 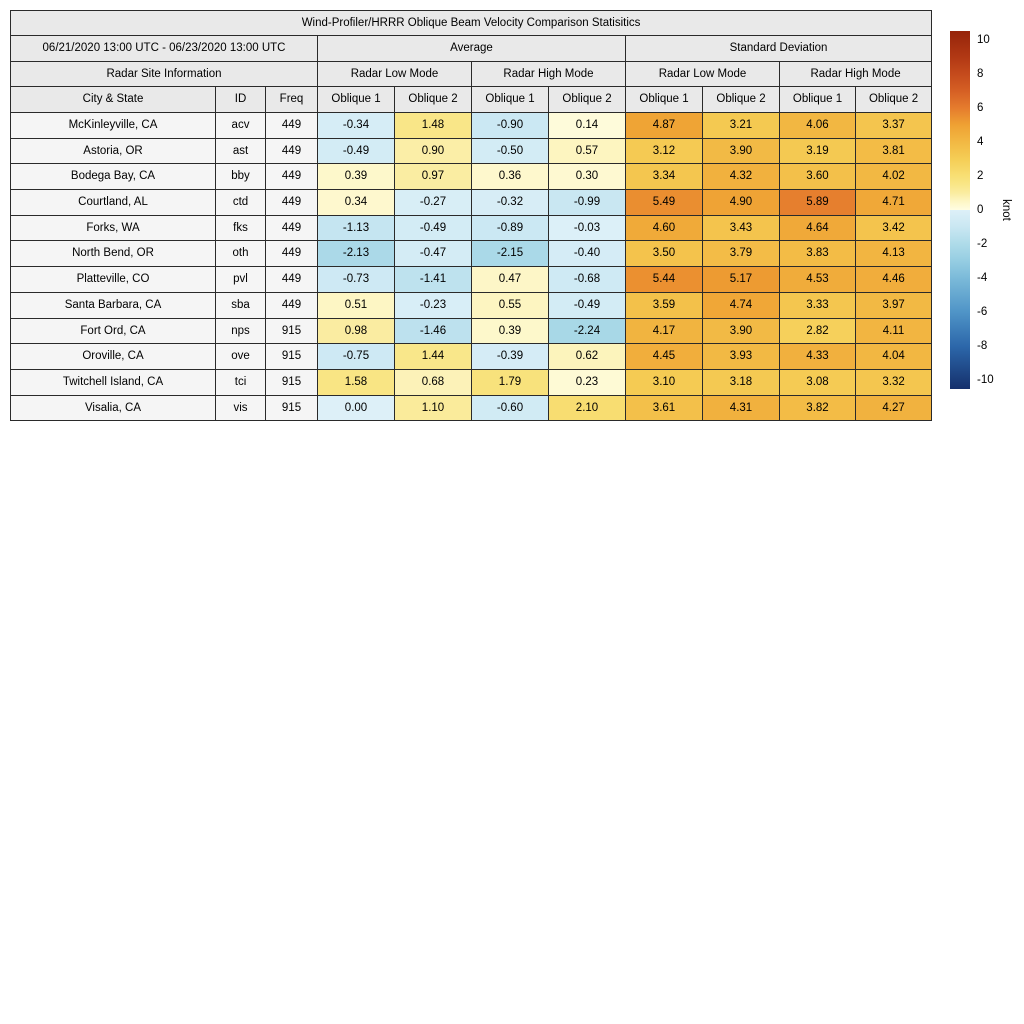 What do you see at coordinates (741, 125) in the screenshot?
I see `value-cell: 3.21` at bounding box center [741, 125].